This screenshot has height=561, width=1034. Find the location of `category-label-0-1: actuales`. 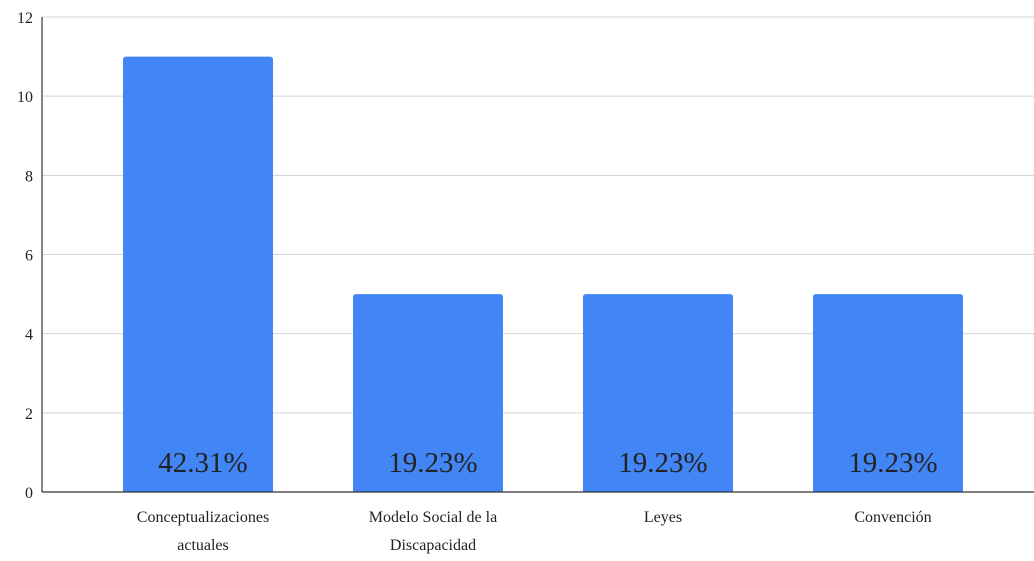

category-label-0-1: actuales is located at coordinates (203, 545).